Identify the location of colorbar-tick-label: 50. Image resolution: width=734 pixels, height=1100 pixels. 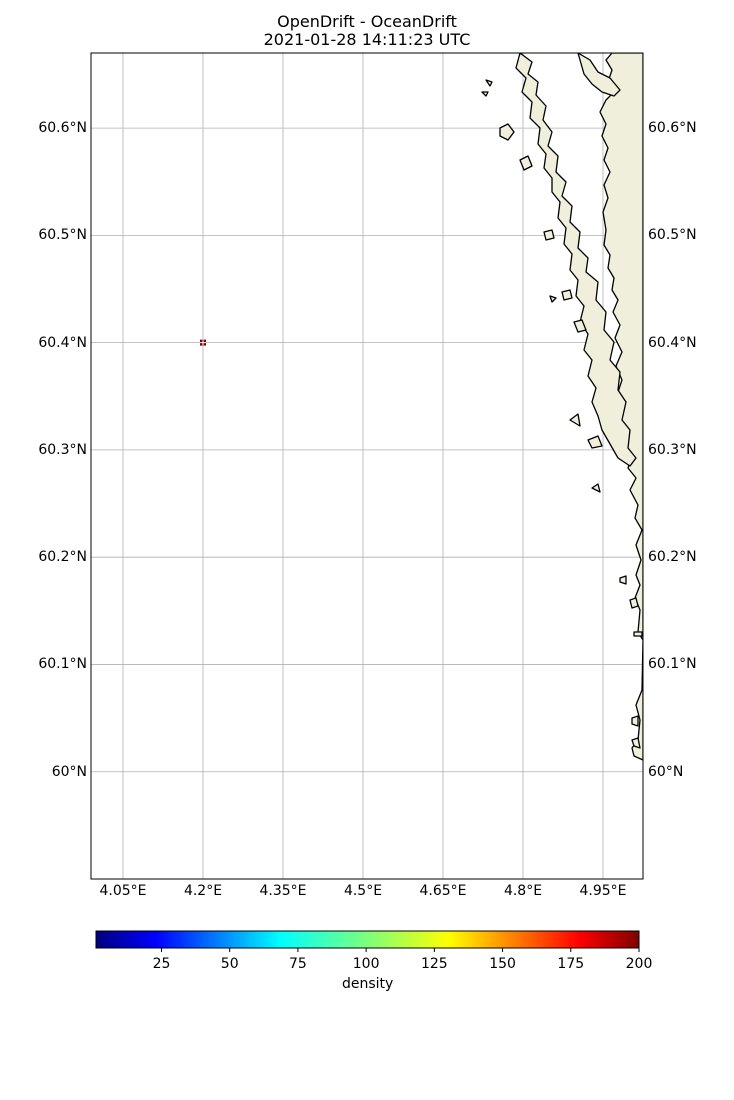
(229, 964).